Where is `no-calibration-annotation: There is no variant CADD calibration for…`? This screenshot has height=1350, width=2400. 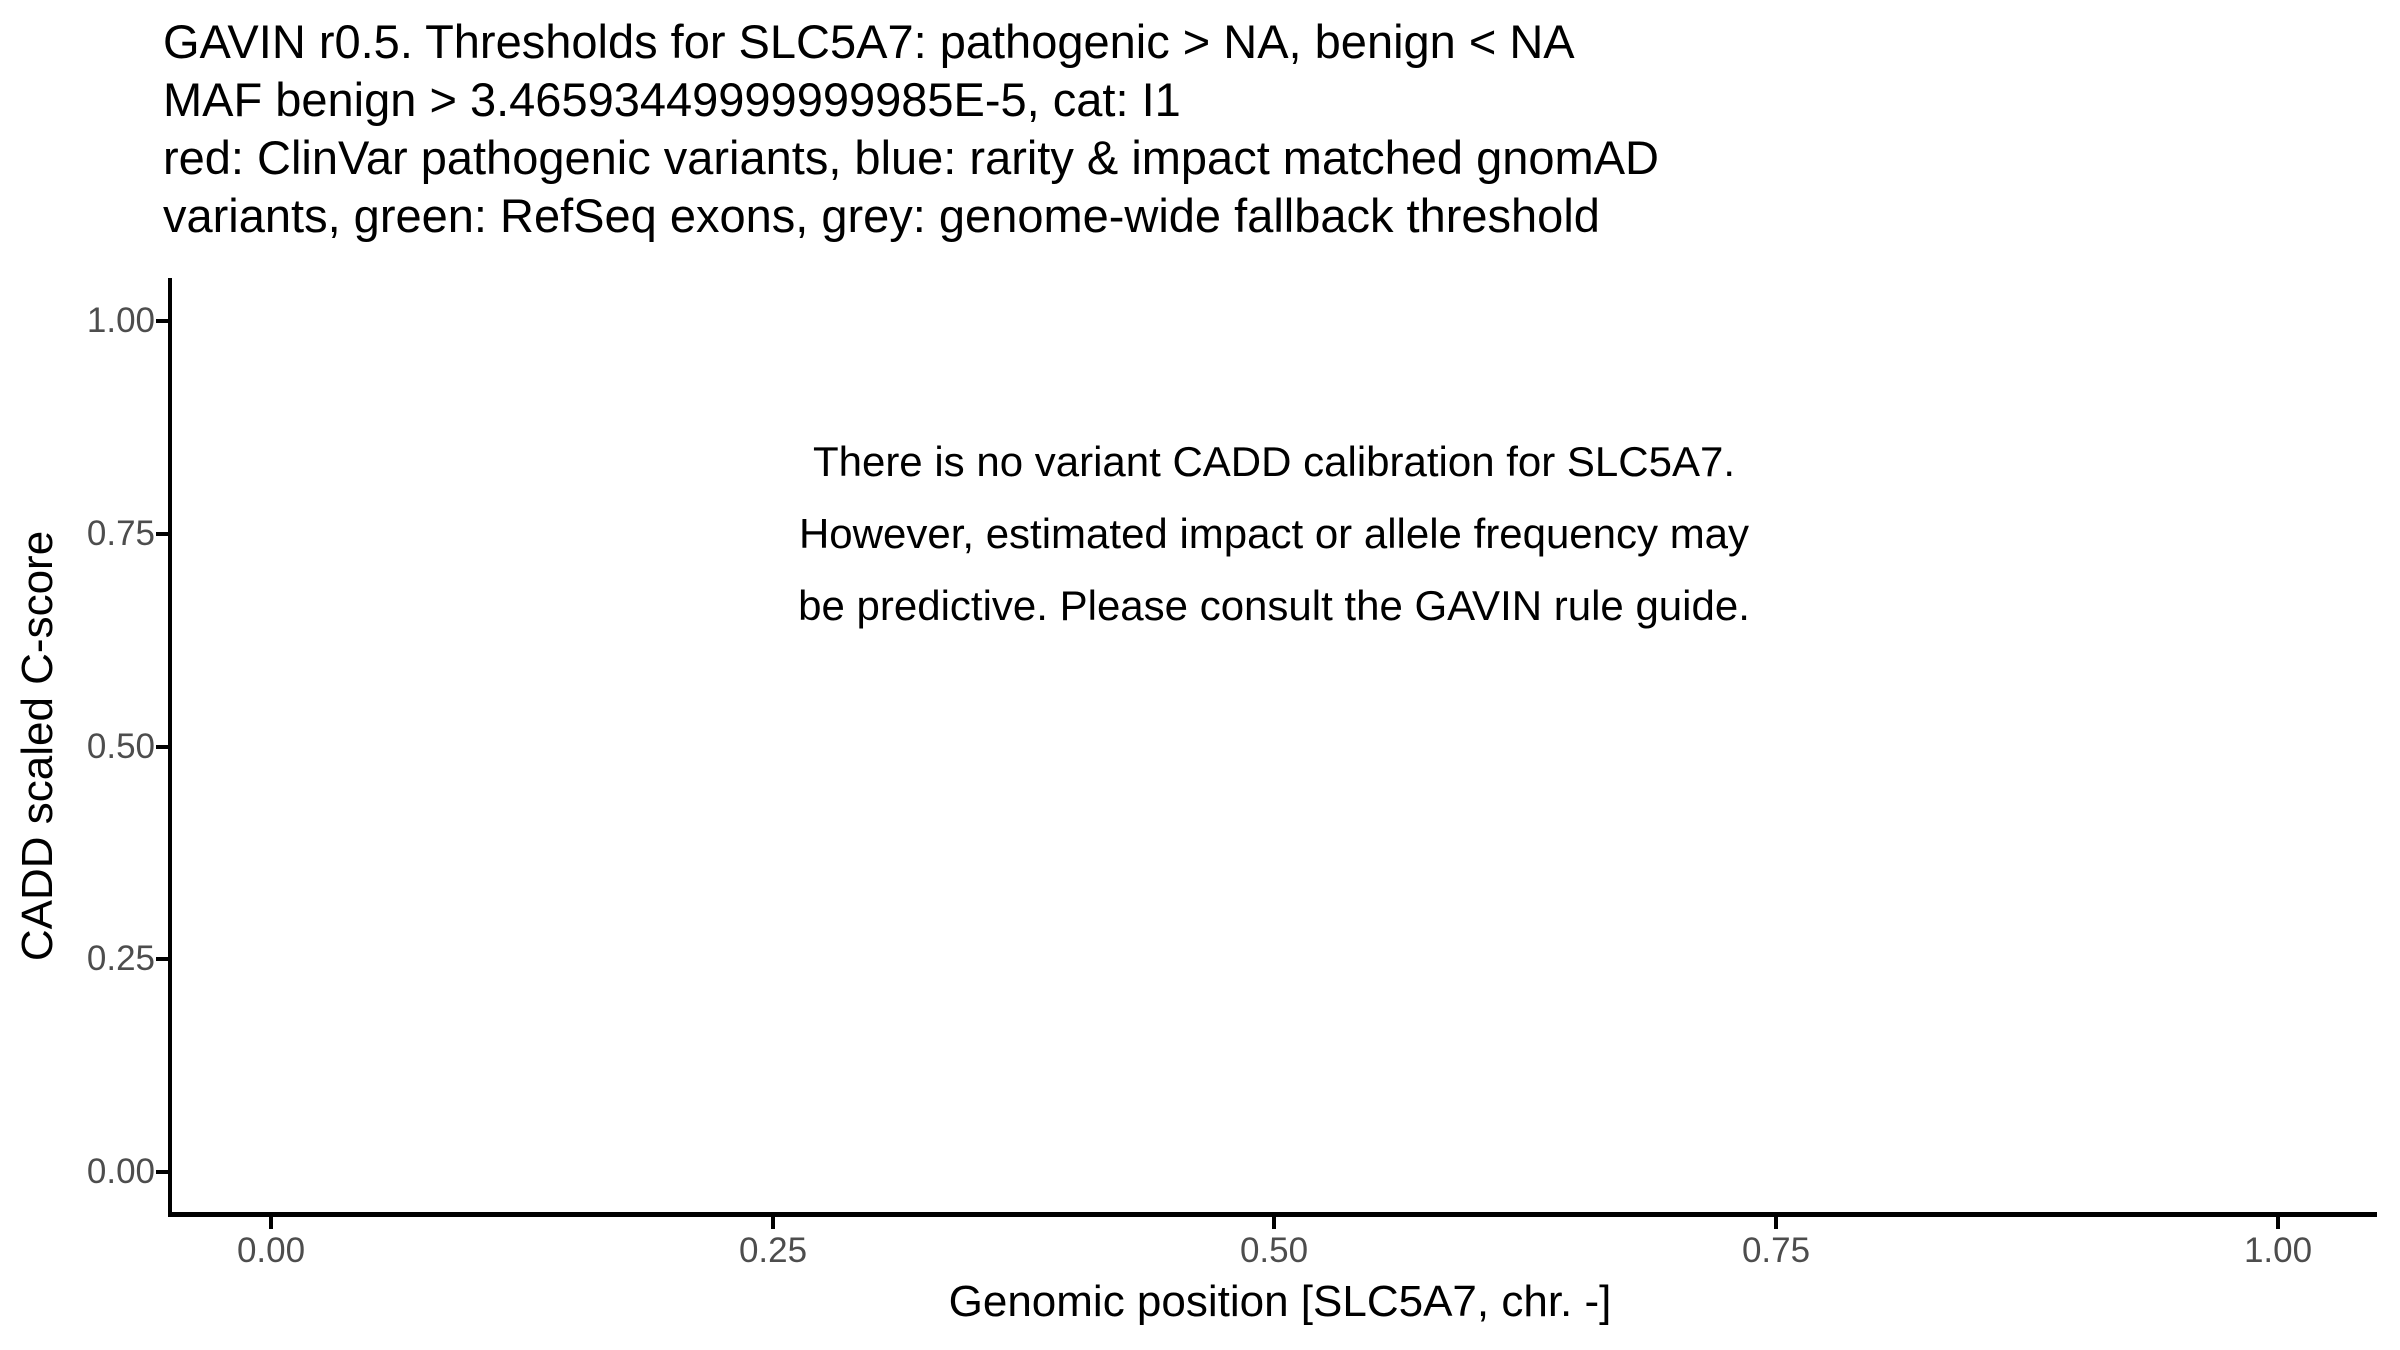 no-calibration-annotation: There is no variant CADD calibration for… is located at coordinates (1274, 534).